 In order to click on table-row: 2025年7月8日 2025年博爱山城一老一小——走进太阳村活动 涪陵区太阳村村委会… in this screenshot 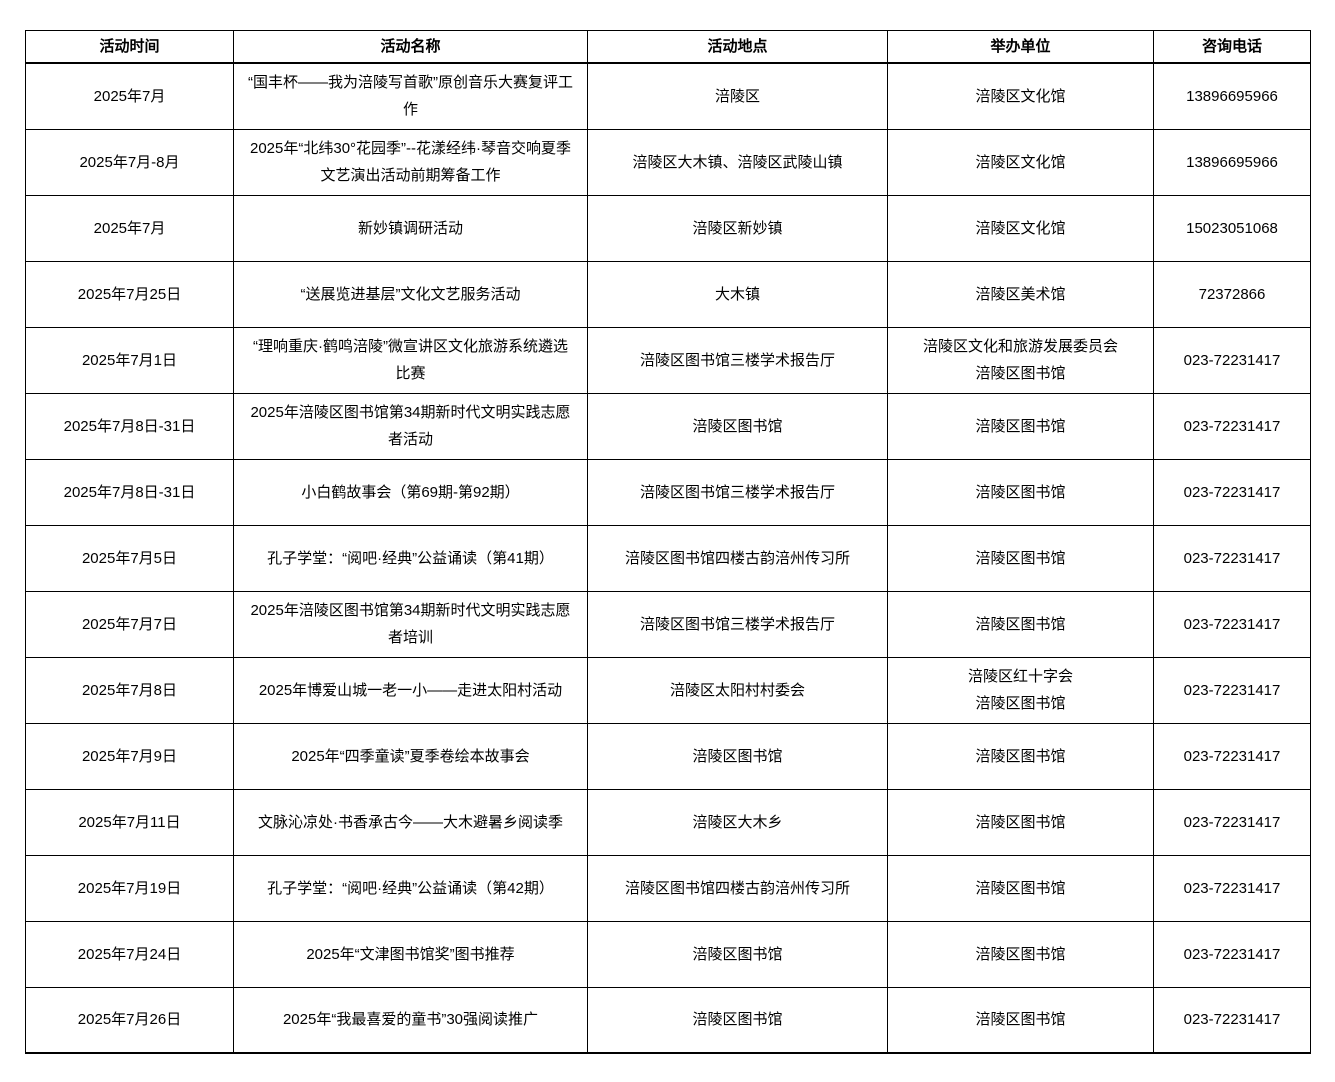, I will do `click(668, 690)`.